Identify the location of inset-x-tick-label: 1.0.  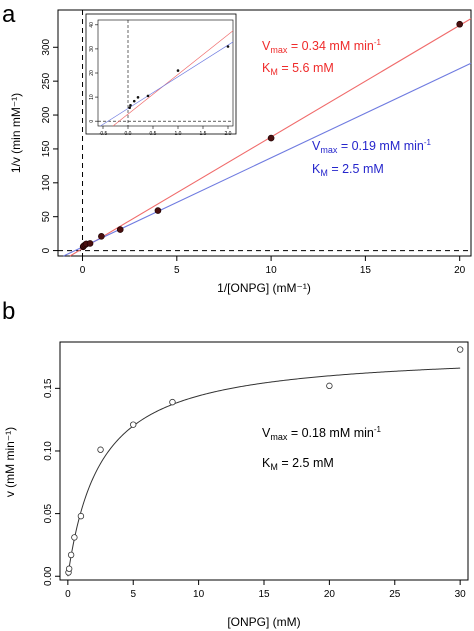
(178, 134).